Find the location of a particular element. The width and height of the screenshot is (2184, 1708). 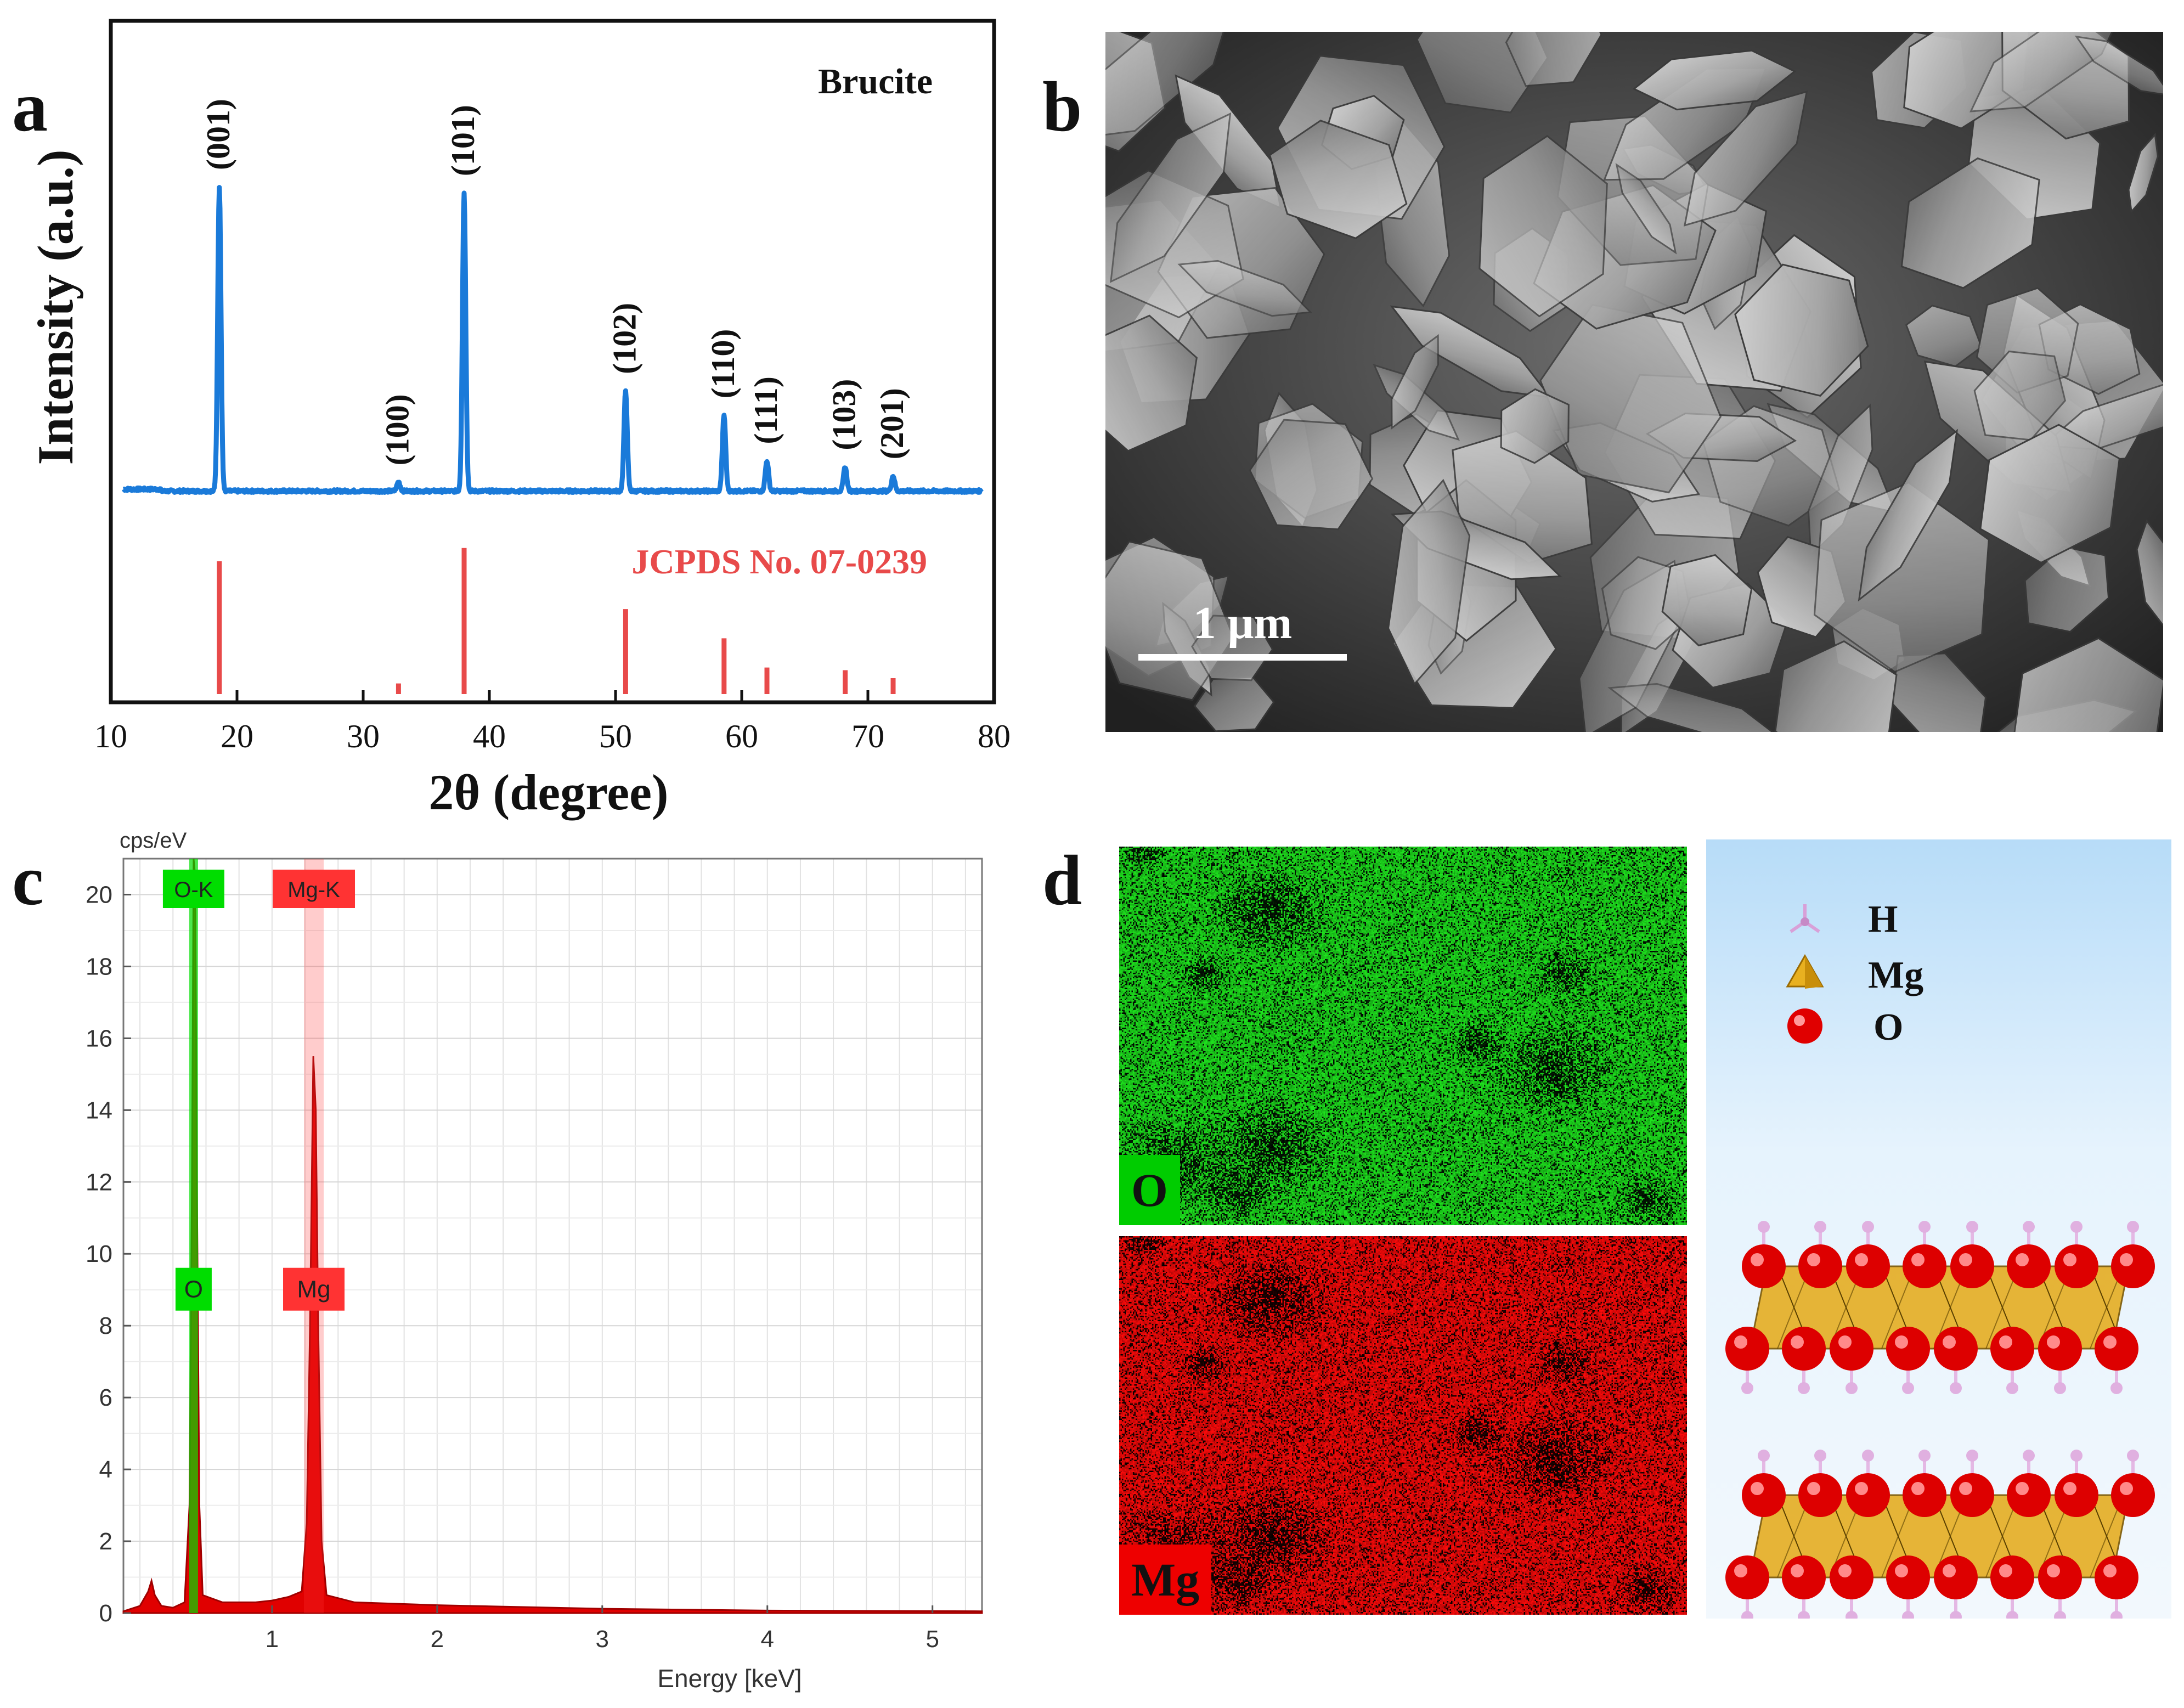

eds-x-axis-label: Energy [keV] is located at coordinates (729, 1678).